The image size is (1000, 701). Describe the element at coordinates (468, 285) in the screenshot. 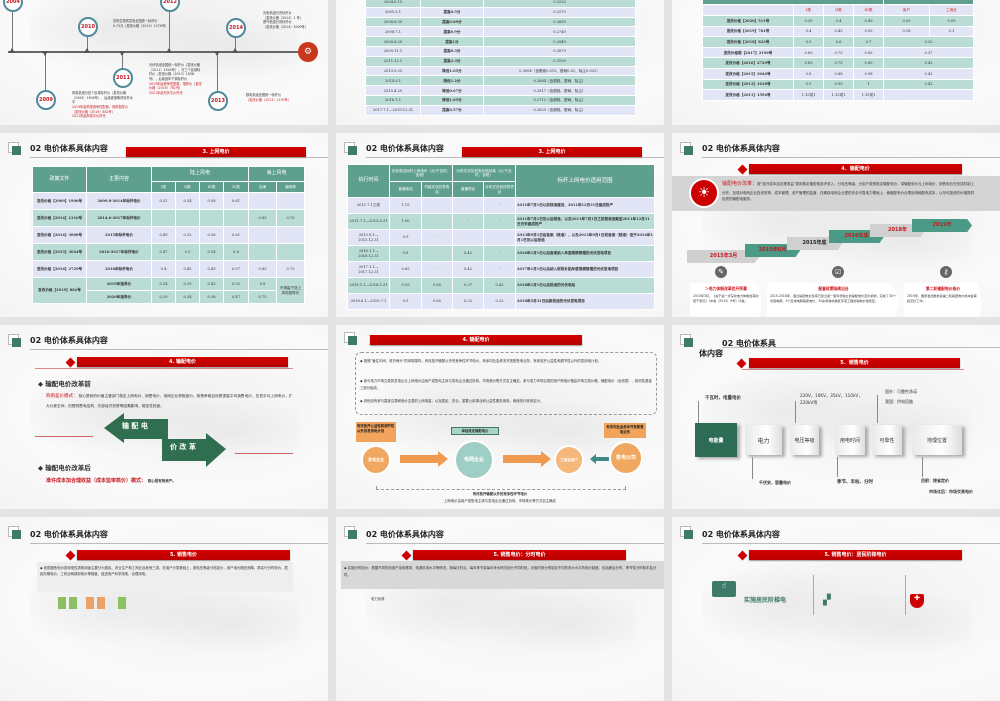

I see `table-cell: 0.37` at that location.